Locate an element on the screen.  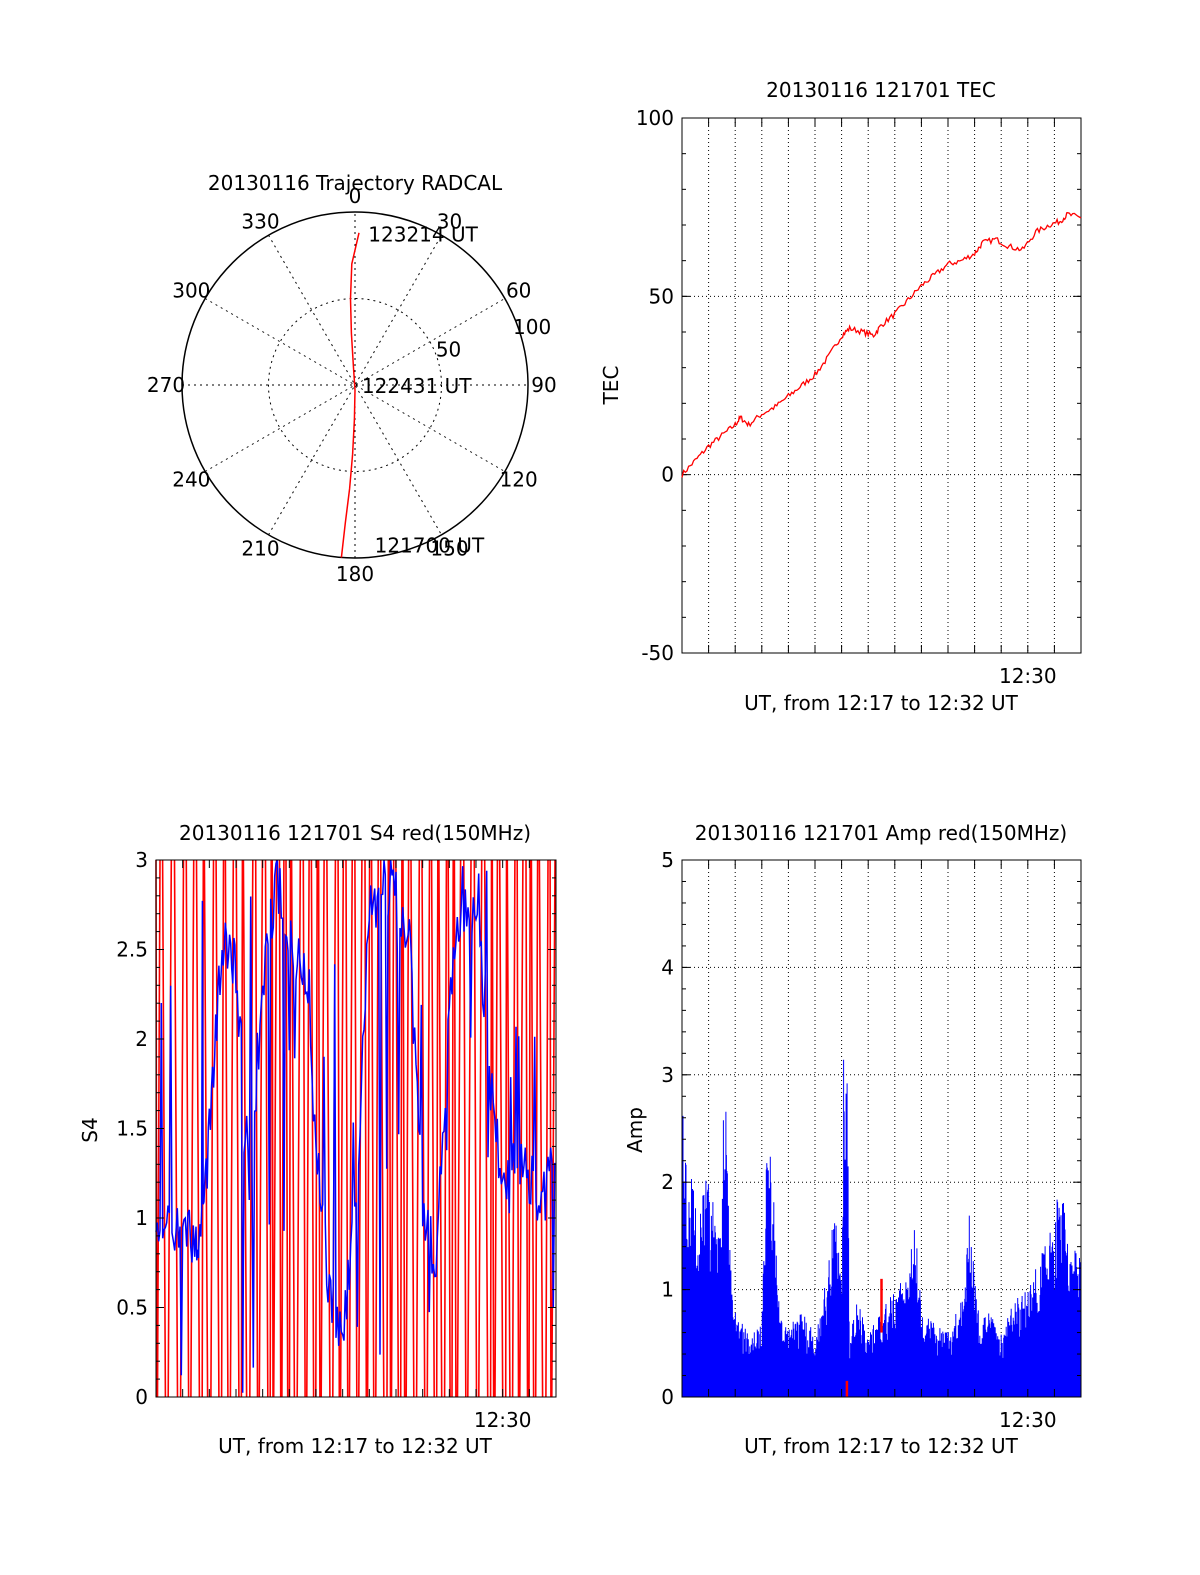
polar-radial-tick-label: 50 is located at coordinates (448, 350).